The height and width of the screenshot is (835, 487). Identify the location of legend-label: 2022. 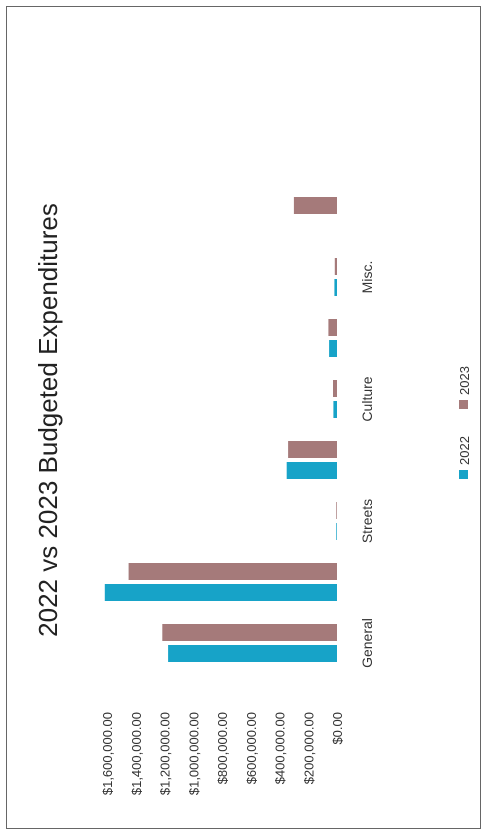
(464, 450).